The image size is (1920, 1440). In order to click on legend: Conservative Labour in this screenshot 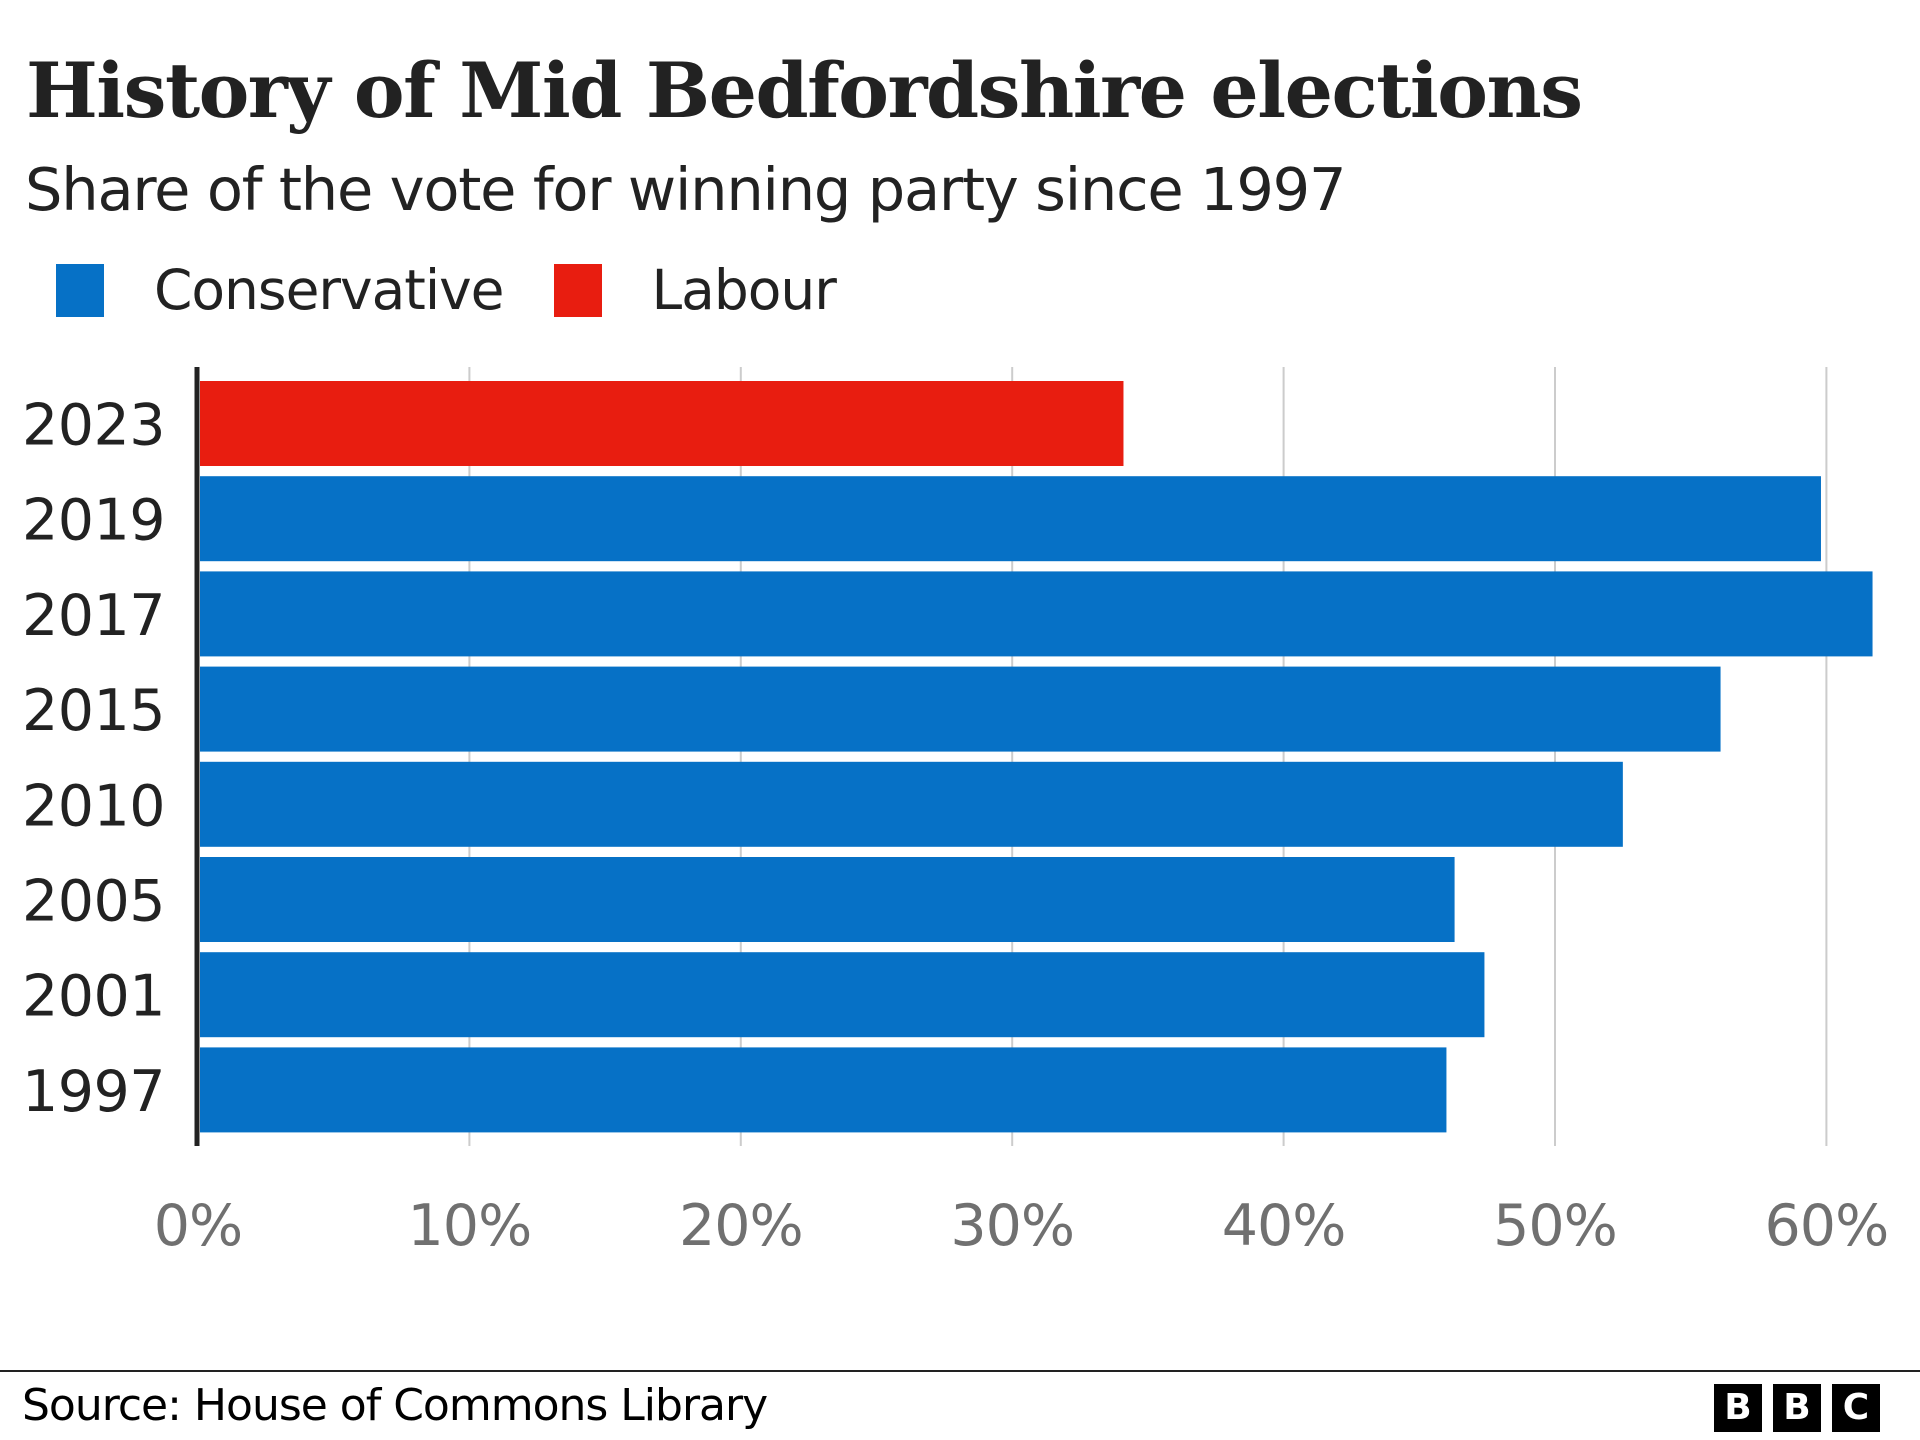, I will do `click(471, 290)`.